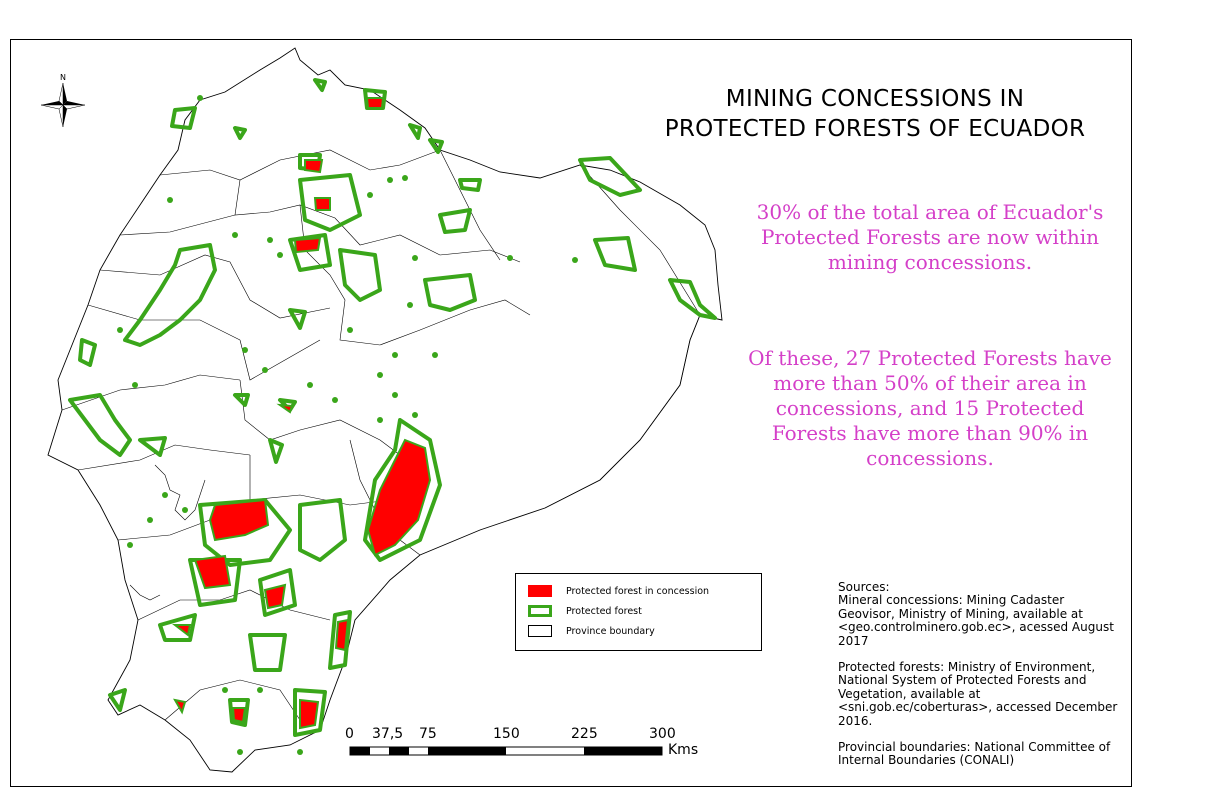 This screenshot has width=1220, height=812. What do you see at coordinates (864, 587) in the screenshot?
I see `sources-heading: Sources:` at bounding box center [864, 587].